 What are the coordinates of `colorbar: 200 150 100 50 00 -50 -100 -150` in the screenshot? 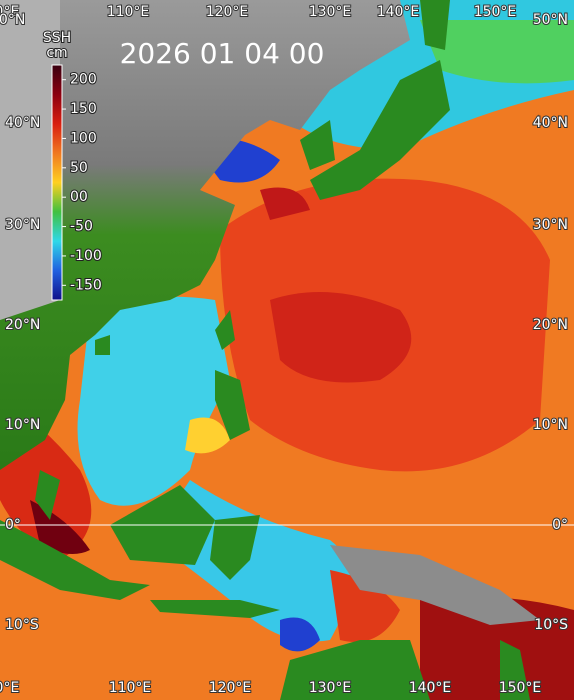 It's located at (77, 182).